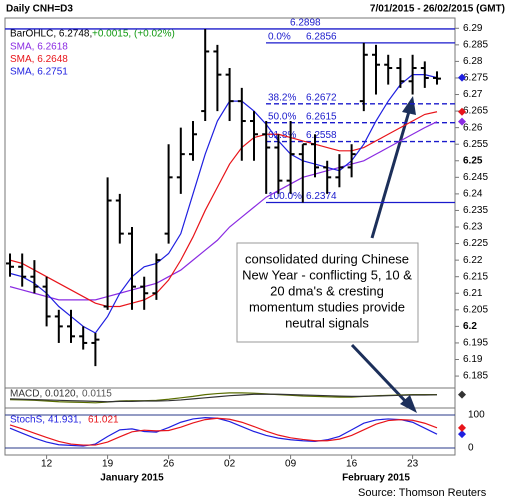 The width and height of the screenshot is (511, 503). What do you see at coordinates (321, 97) in the screenshot?
I see `fib-value: 6.2672` at bounding box center [321, 97].